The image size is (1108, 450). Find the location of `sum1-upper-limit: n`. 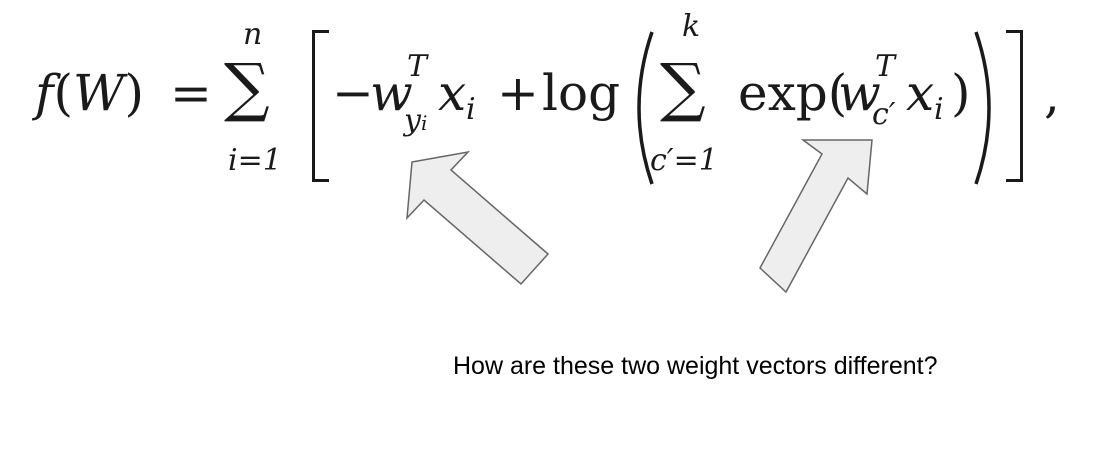

sum1-upper-limit: n is located at coordinates (253, 34).